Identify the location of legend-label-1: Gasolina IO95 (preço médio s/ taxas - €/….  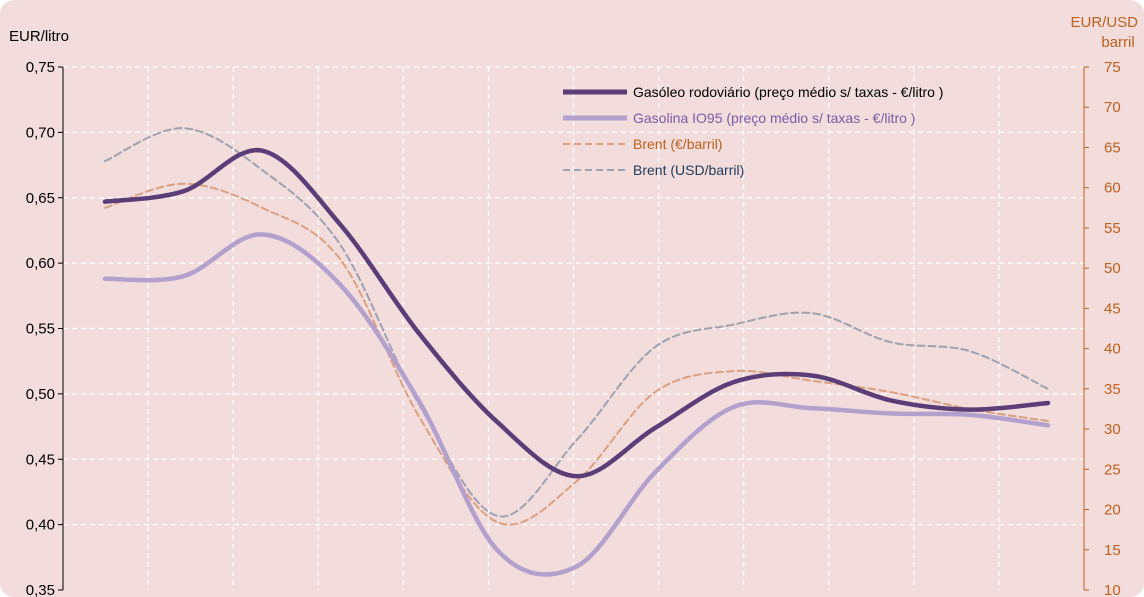
(774, 118).